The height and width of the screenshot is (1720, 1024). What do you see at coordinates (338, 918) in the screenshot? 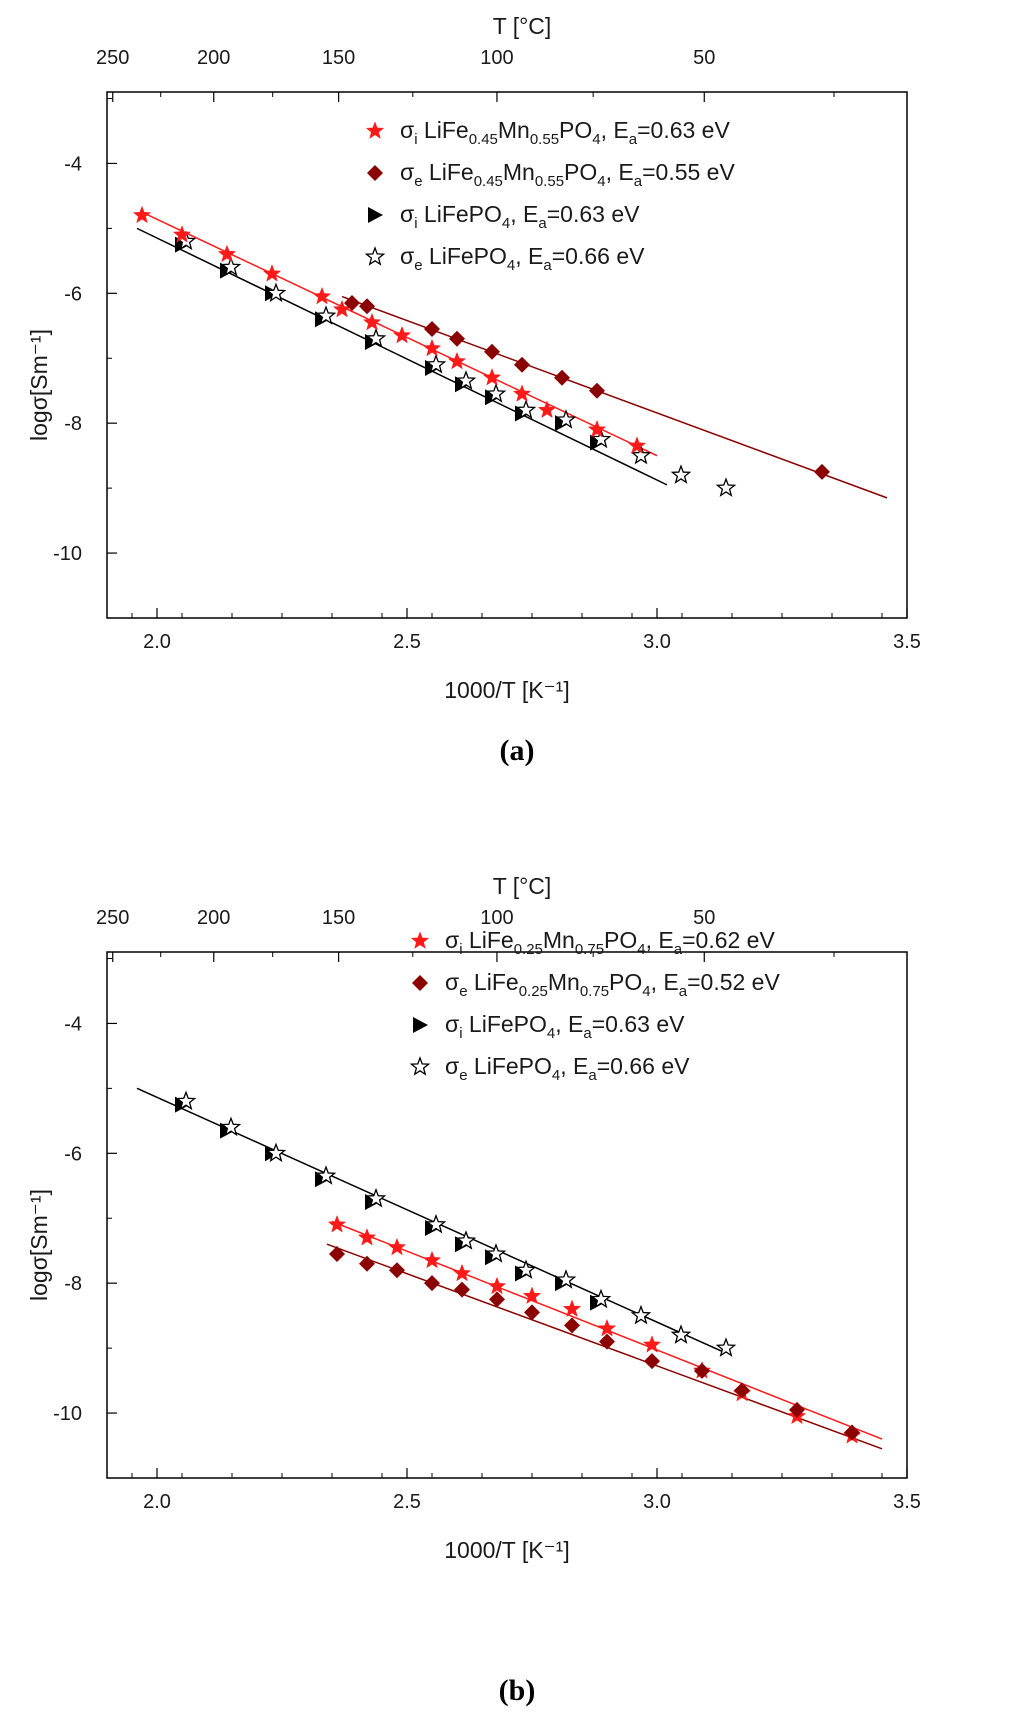
I see `top-tick-label: 150` at bounding box center [338, 918].